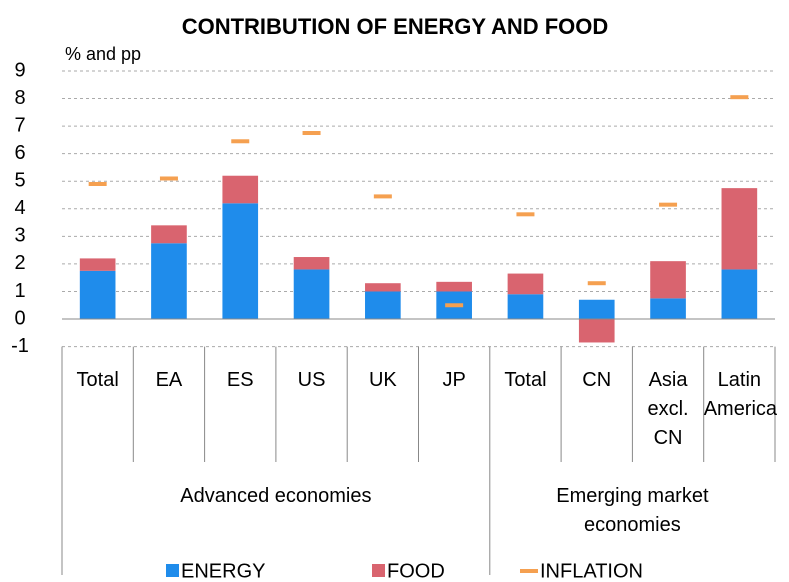 This screenshot has width=789, height=582. I want to click on y-tick-label: 9, so click(19, 70).